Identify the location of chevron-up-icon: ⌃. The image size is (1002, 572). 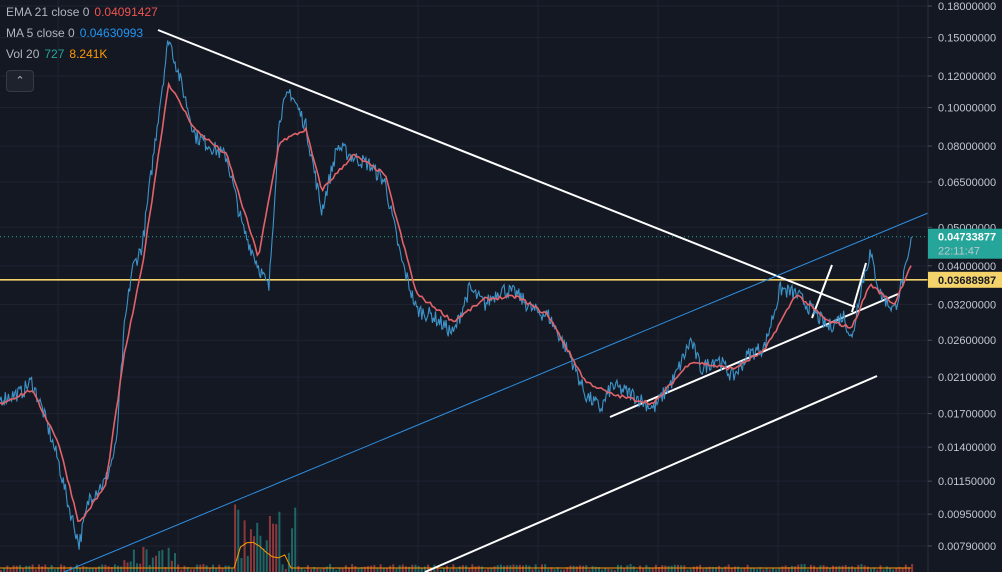
(20, 81).